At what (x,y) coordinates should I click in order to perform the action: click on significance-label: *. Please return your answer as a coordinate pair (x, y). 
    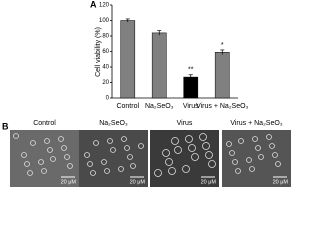
    Looking at the image, I should click on (222, 45).